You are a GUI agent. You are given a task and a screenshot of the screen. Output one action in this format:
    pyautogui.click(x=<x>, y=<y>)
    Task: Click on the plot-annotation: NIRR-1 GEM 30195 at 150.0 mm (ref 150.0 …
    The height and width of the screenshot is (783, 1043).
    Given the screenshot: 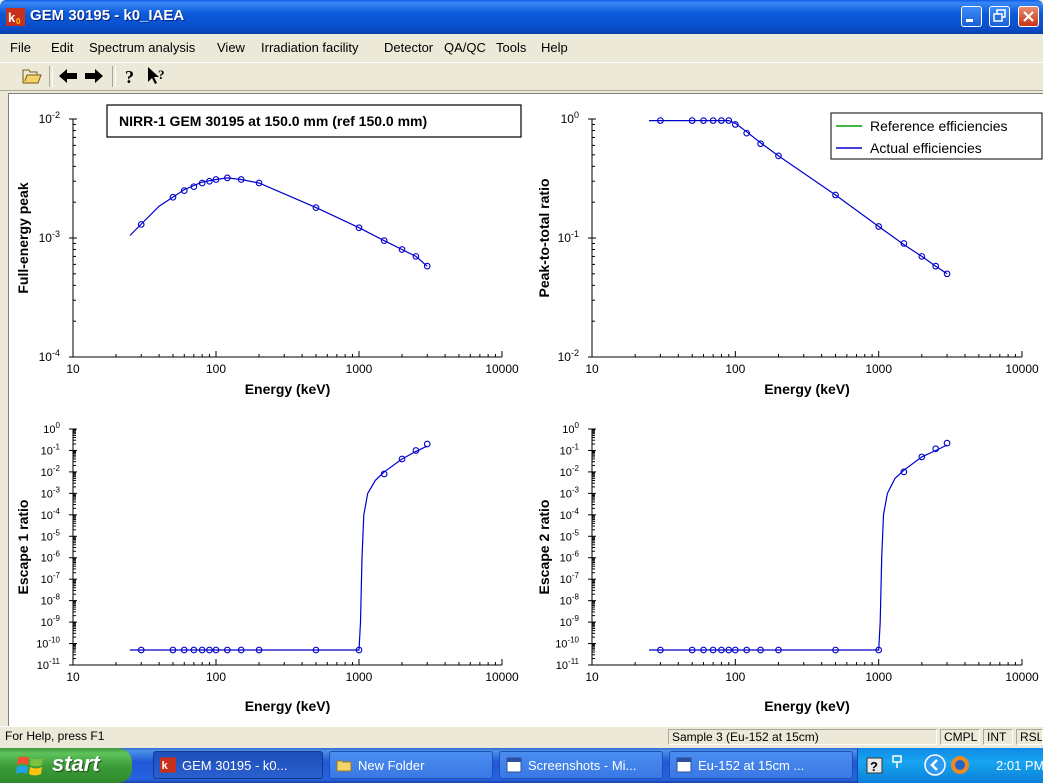 What is the action you would take?
    pyautogui.click(x=314, y=121)
    